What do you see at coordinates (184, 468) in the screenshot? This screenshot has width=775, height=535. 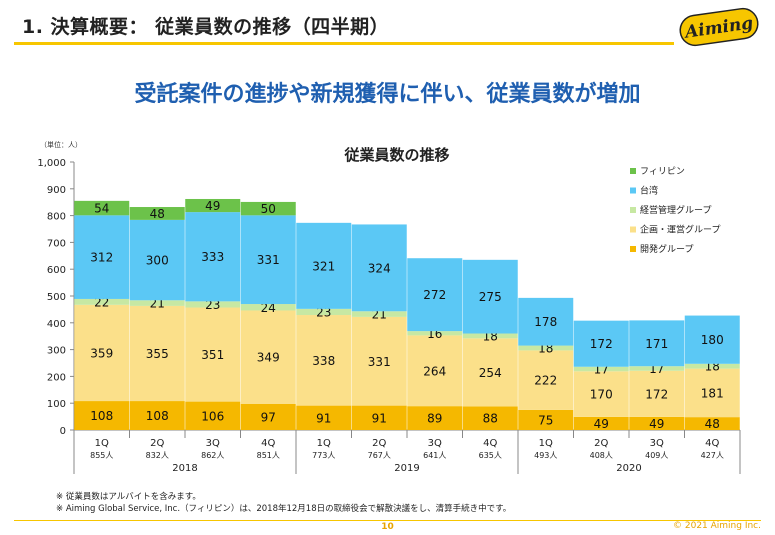 I see `year-label: 2018` at bounding box center [184, 468].